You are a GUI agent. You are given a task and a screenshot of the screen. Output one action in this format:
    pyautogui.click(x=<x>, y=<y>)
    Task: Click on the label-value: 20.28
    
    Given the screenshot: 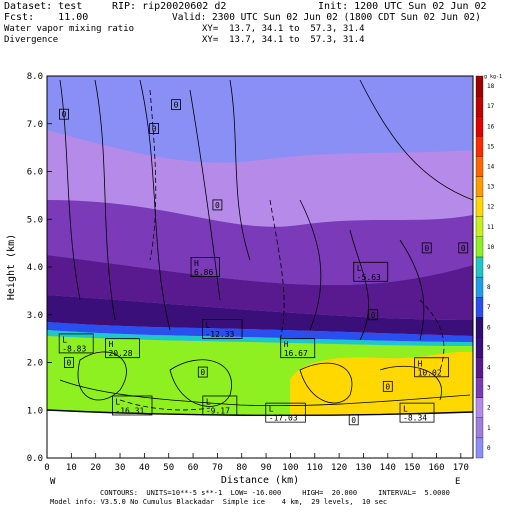 What is the action you would take?
    pyautogui.click(x=120, y=353)
    